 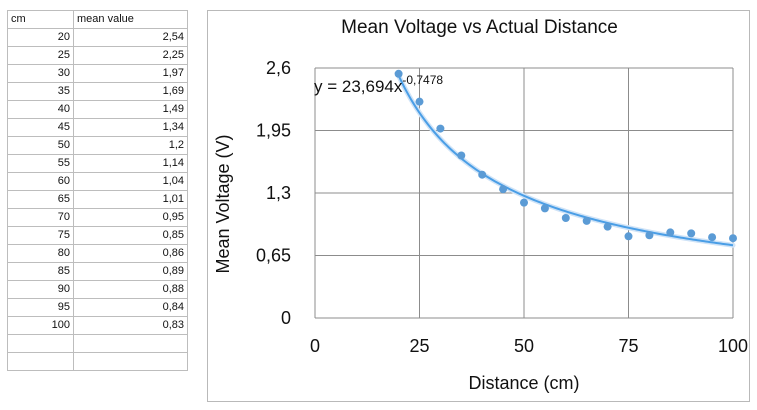 What do you see at coordinates (223, 204) in the screenshot?
I see `y-axis-label: Mean Voltage (V)` at bounding box center [223, 204].